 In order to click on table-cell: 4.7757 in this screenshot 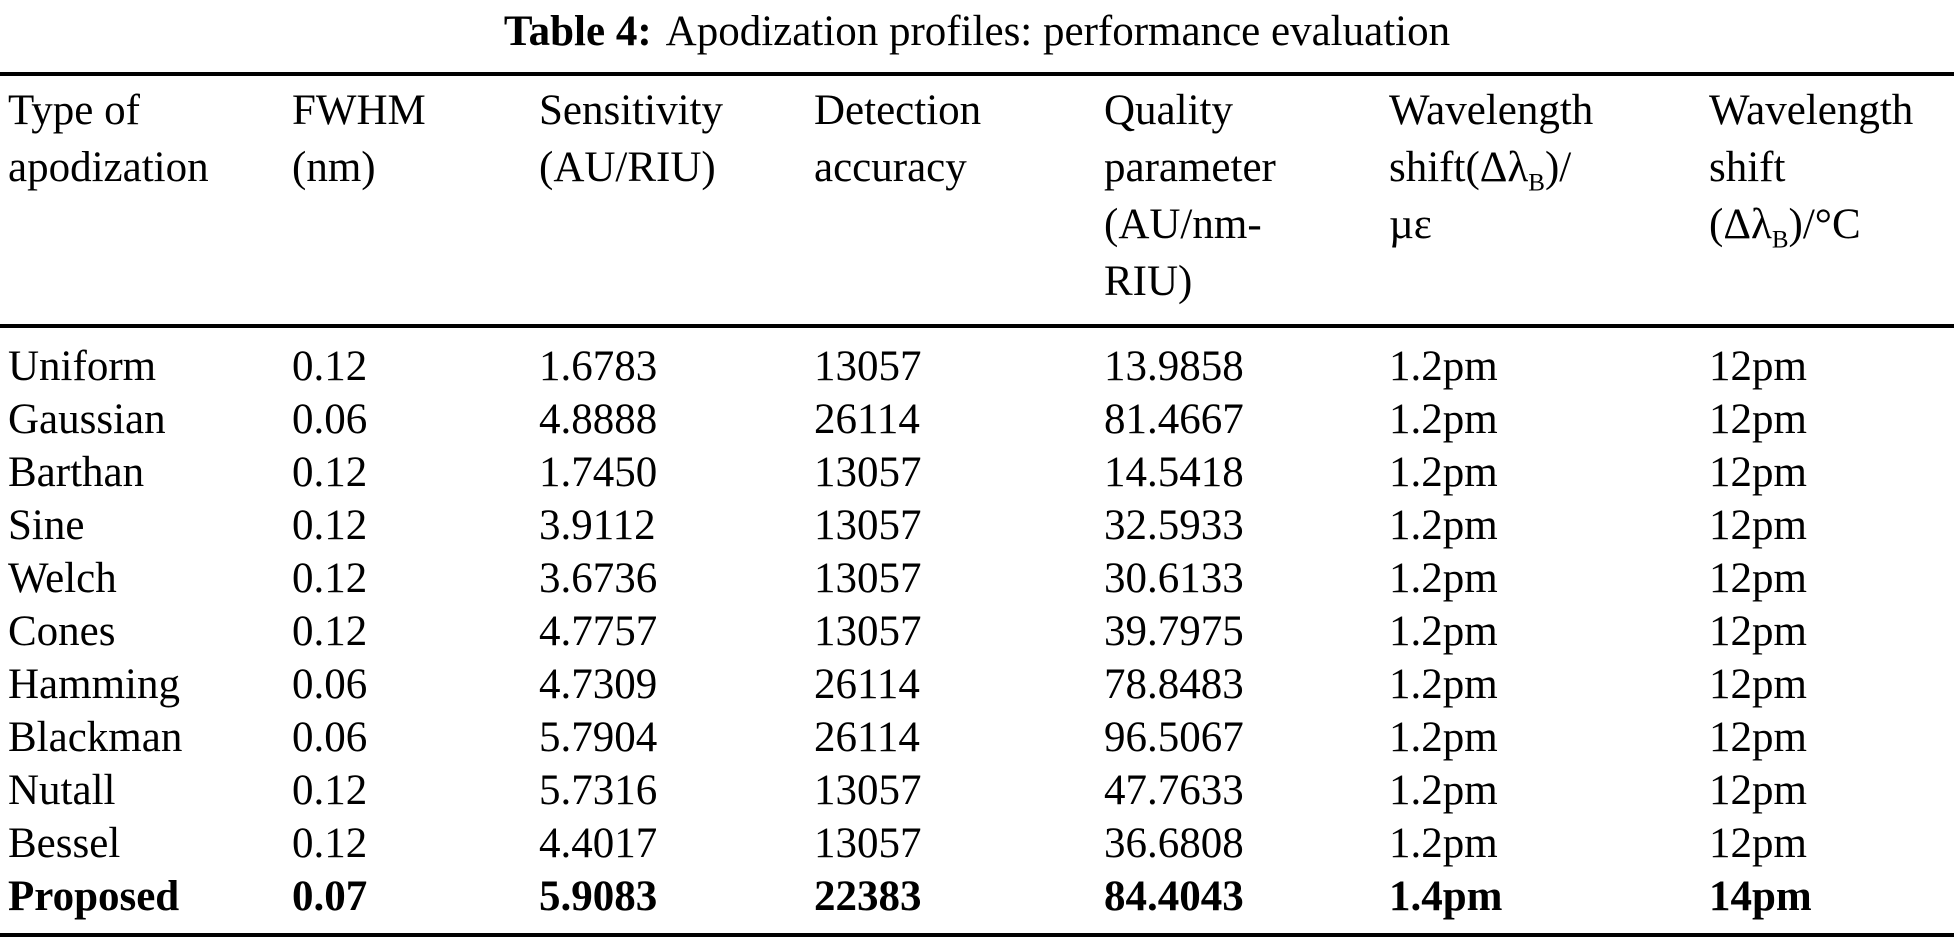, I will do `click(598, 631)`.